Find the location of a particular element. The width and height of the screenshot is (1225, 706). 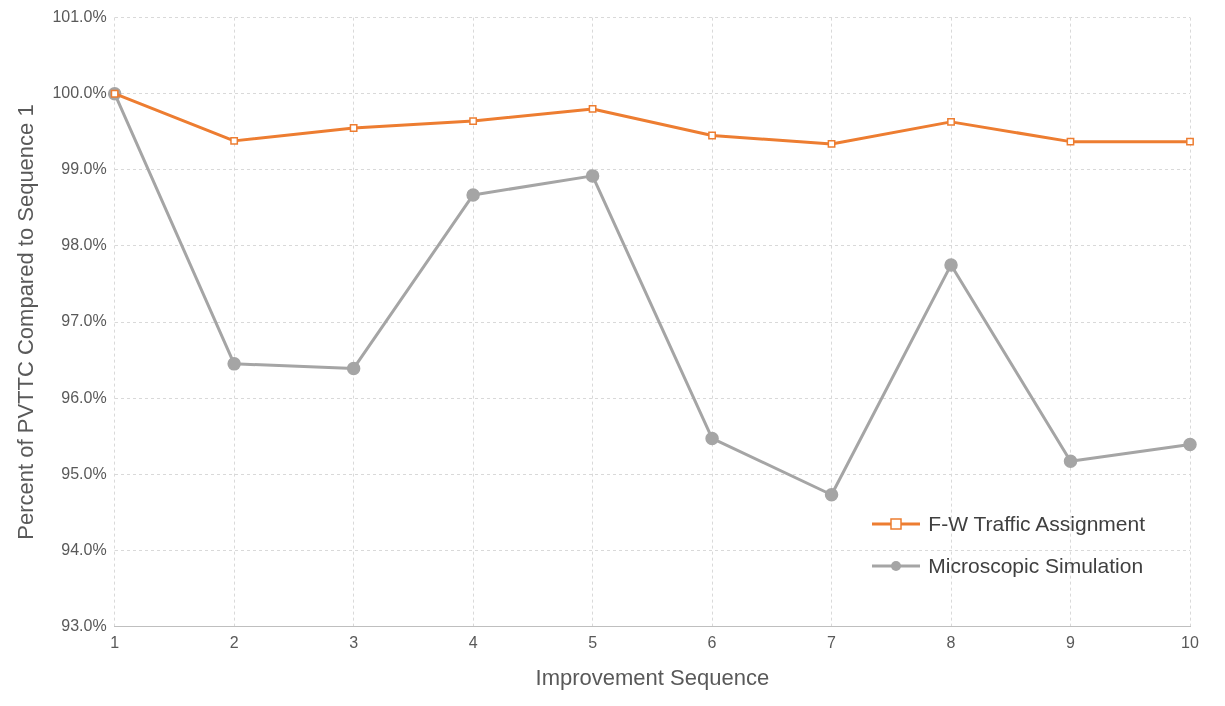

y-tick-label: 96.0% is located at coordinates (84, 397).